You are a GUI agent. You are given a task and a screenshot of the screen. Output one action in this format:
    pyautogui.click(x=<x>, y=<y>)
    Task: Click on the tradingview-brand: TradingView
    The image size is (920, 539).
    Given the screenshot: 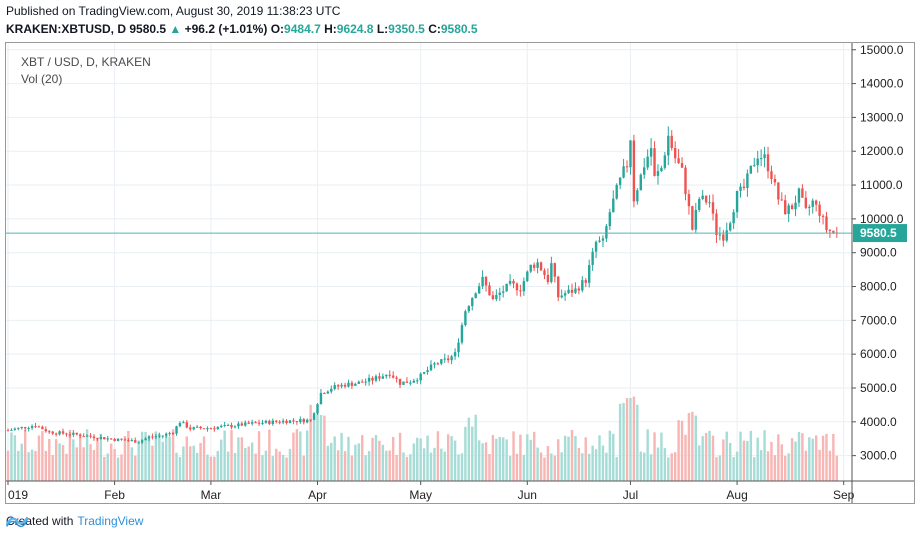 What is the action you would take?
    pyautogui.click(x=110, y=521)
    